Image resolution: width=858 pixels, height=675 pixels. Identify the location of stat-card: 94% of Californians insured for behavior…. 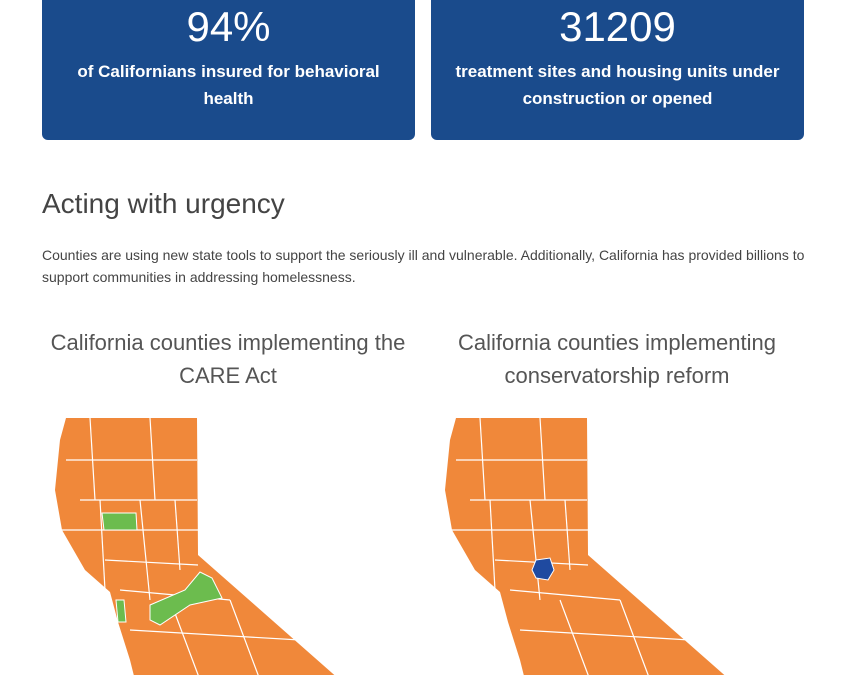
(228, 70).